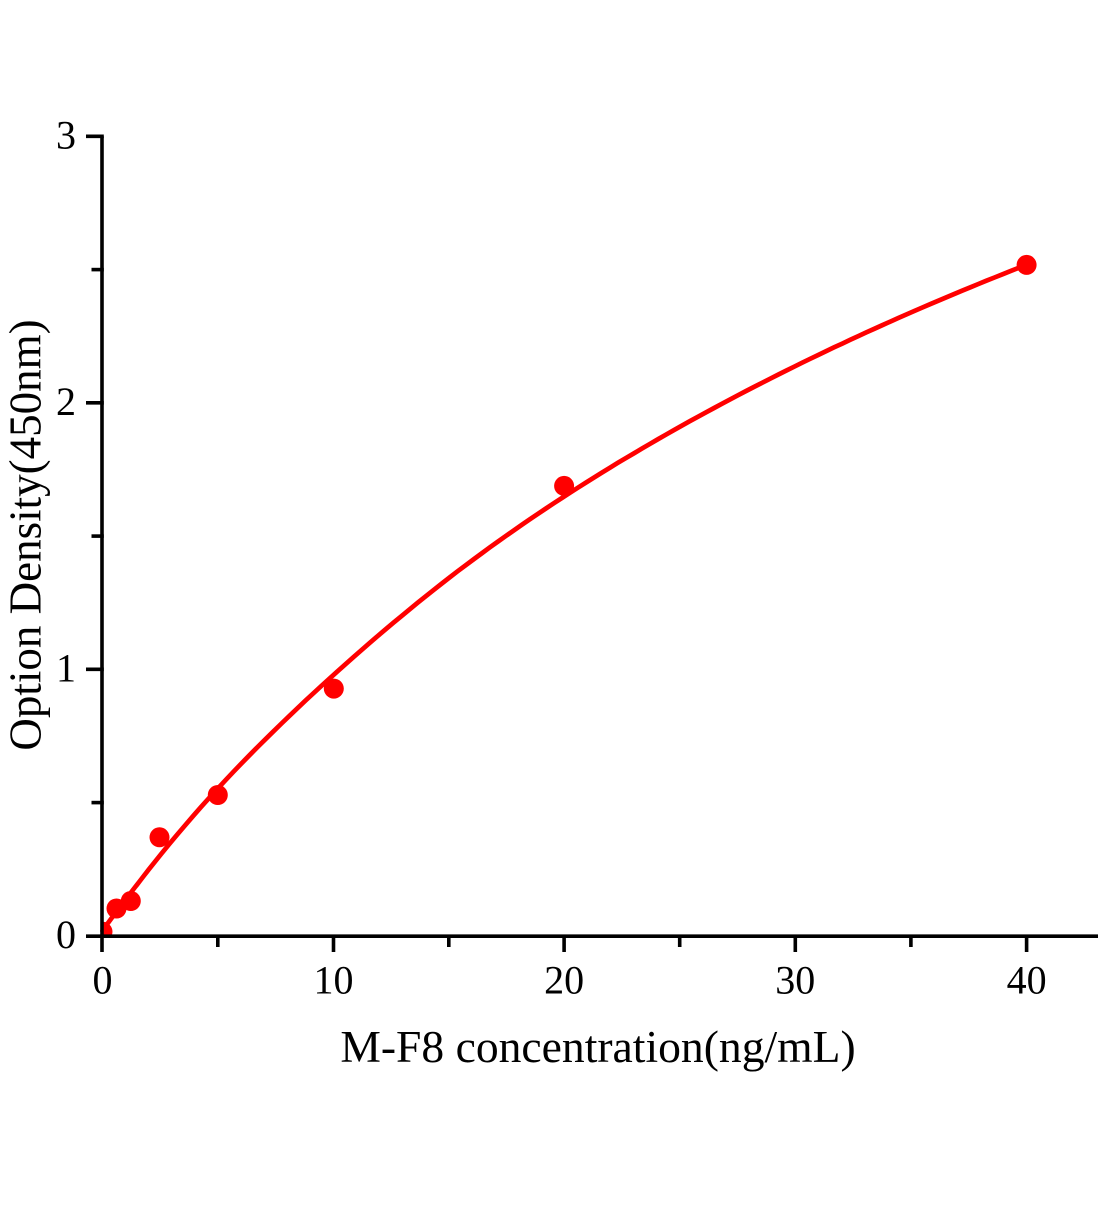  Describe the element at coordinates (66, 135) in the screenshot. I see `svg-text: 3` at that location.